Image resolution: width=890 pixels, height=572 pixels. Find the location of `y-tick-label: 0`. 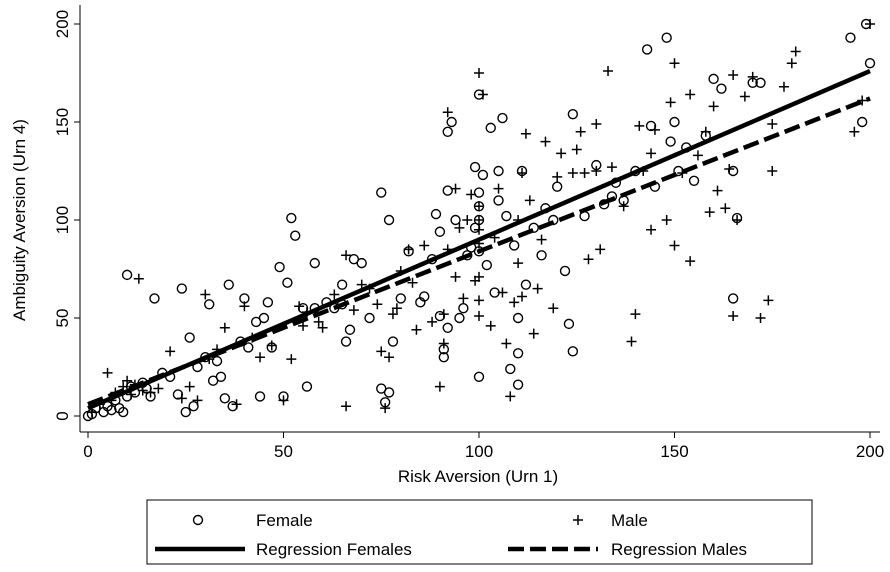

y-tick-label: 0 is located at coordinates (62, 415).